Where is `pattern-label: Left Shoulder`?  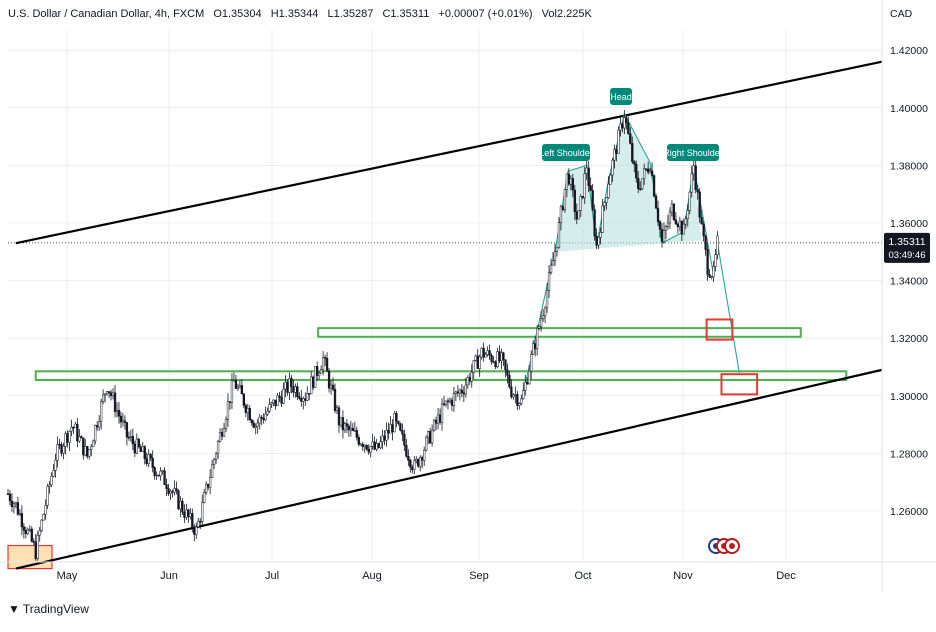 pattern-label: Left Shoulder is located at coordinates (566, 153).